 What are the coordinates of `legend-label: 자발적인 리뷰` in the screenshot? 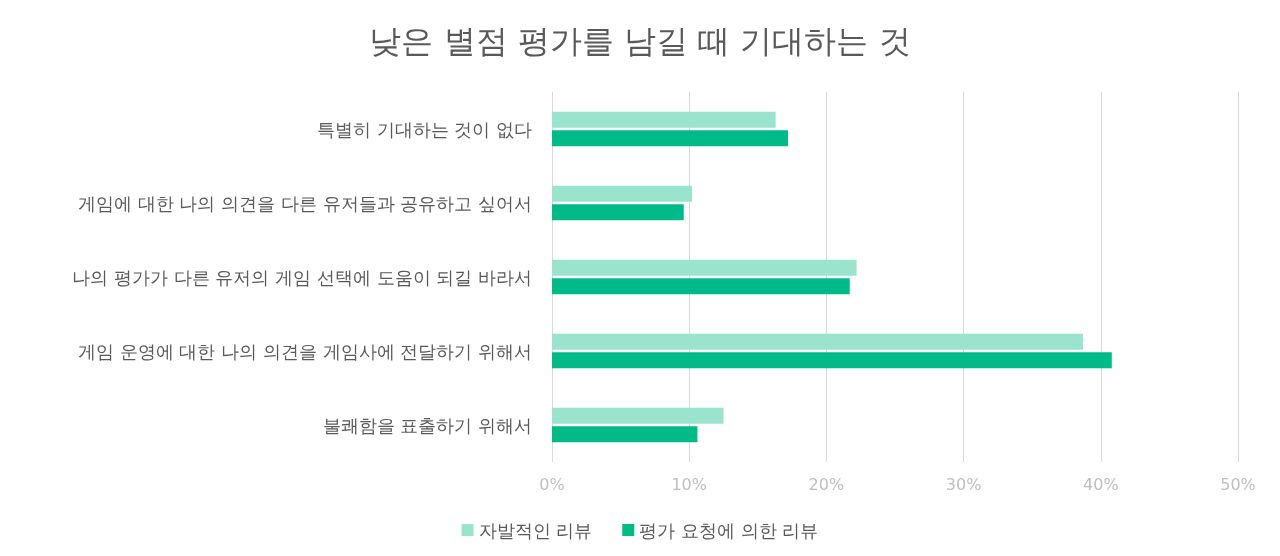 It's located at (535, 530).